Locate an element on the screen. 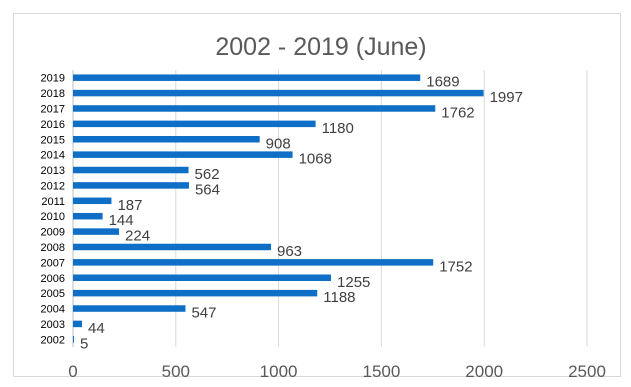 This screenshot has width=631, height=387. x-tick-label: 2500 is located at coordinates (587, 371).